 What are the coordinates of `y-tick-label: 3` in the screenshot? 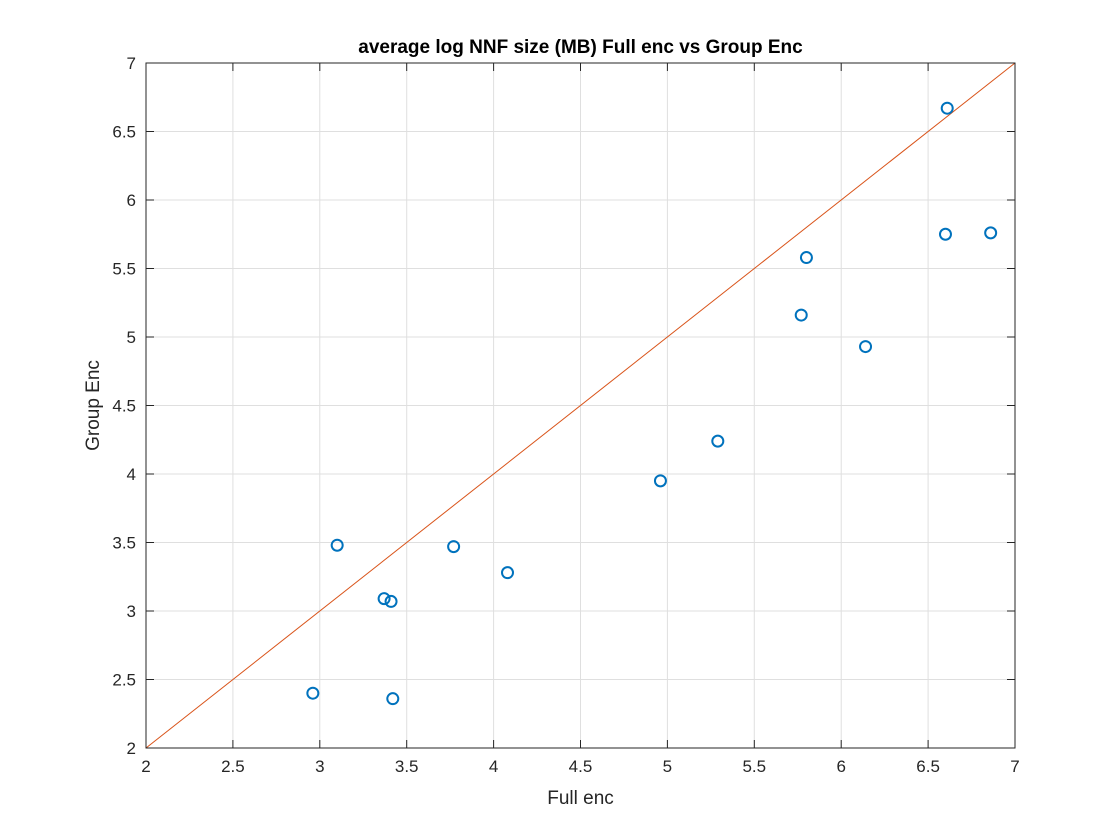 It's located at (131, 611).